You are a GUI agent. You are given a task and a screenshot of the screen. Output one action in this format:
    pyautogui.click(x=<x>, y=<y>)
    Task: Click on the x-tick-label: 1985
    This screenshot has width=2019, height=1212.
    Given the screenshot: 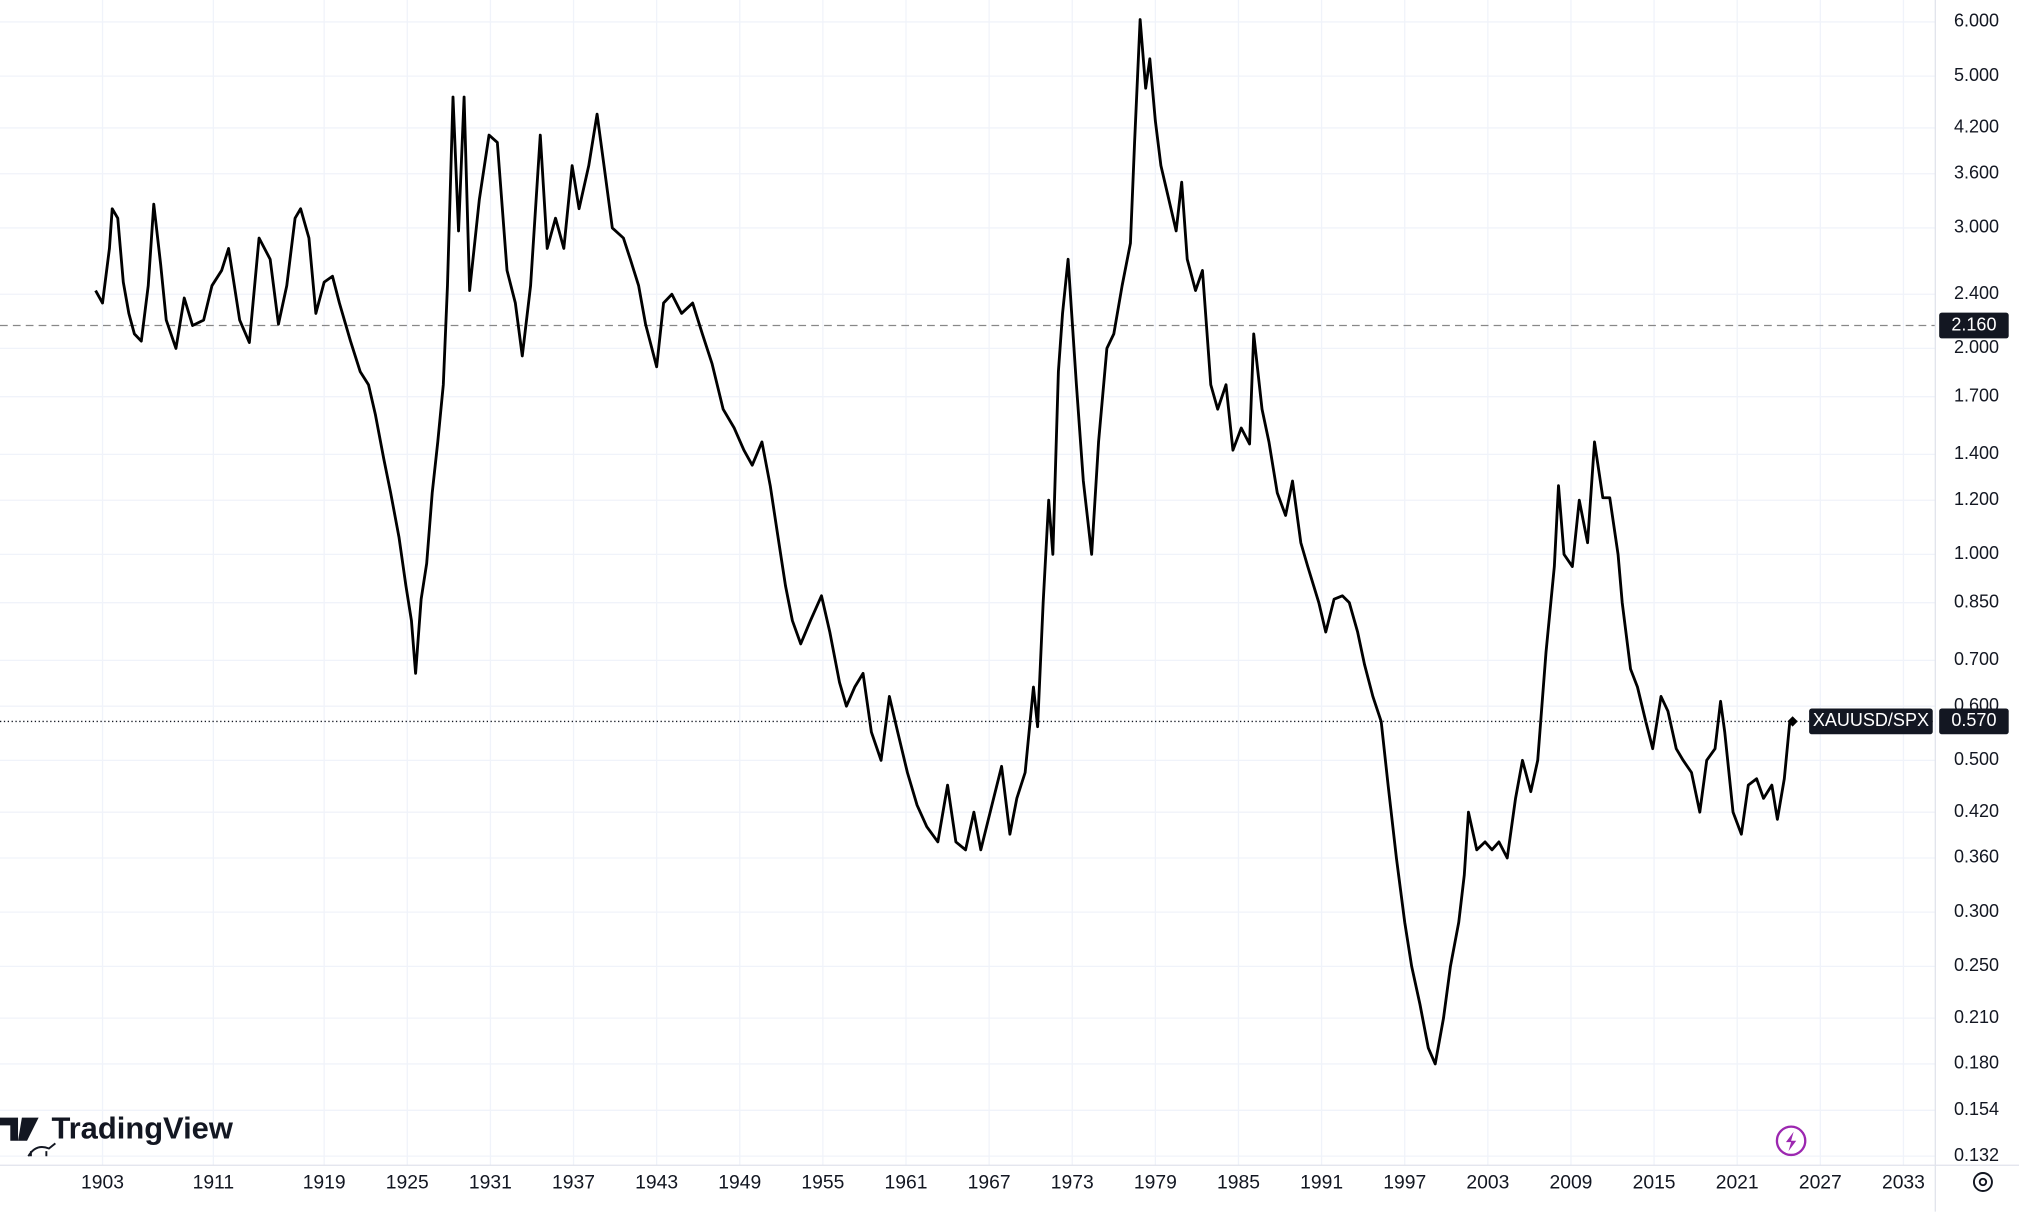 What is the action you would take?
    pyautogui.click(x=1238, y=1182)
    